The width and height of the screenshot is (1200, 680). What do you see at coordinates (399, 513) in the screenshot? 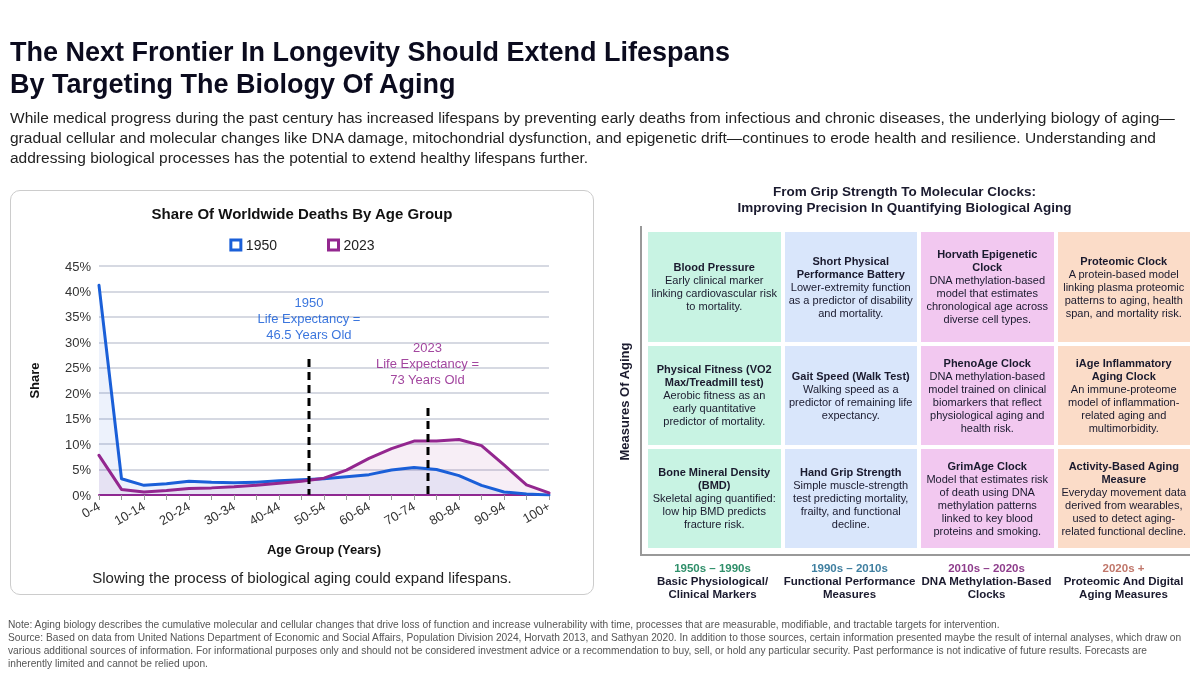
I see `x-tick-label: 70-74` at bounding box center [399, 513].